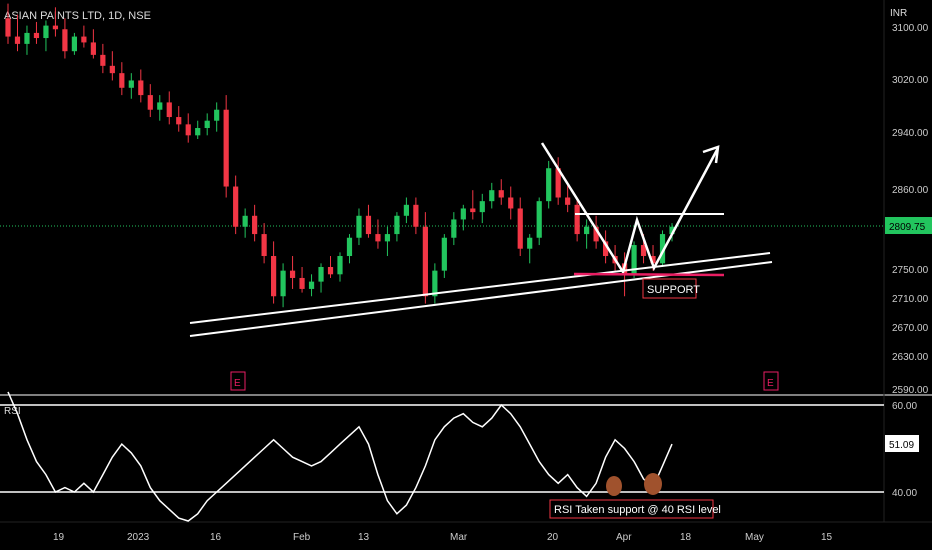 The image size is (932, 550). What do you see at coordinates (302, 537) in the screenshot?
I see `time-tick: Feb` at bounding box center [302, 537].